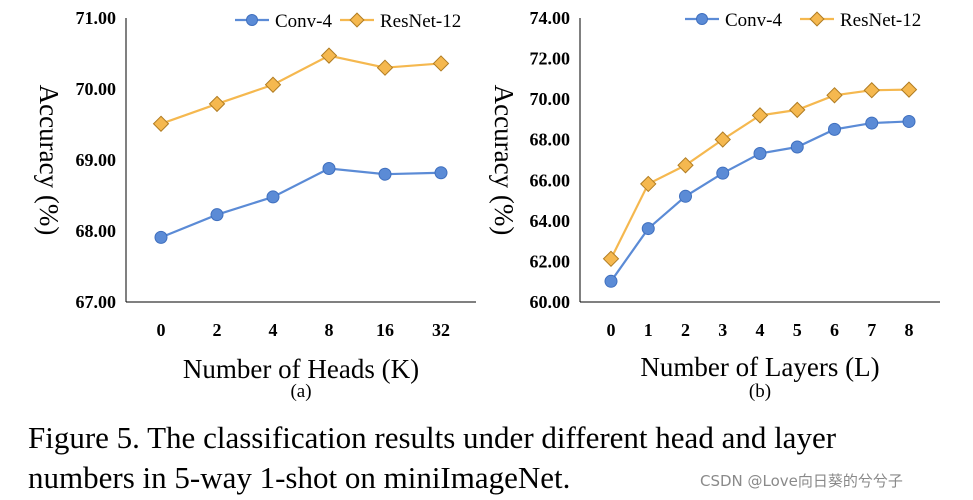  What do you see at coordinates (880, 20) in the screenshot?
I see `chart-1-legend-label-resnet-12: ResNet-12` at bounding box center [880, 20].